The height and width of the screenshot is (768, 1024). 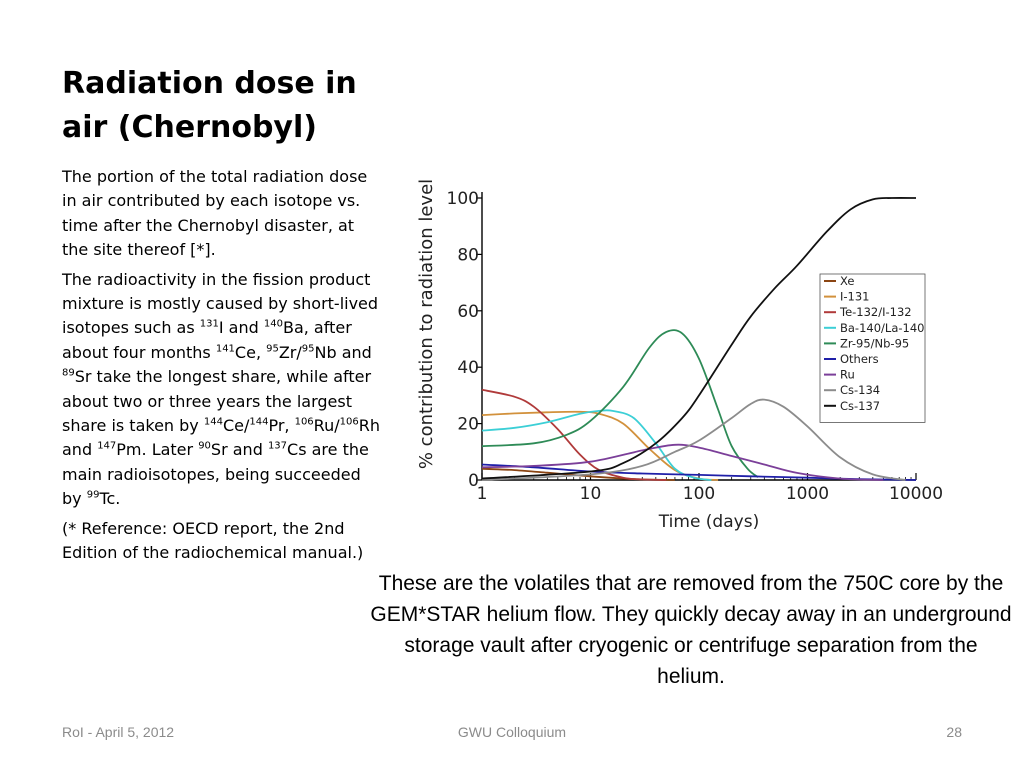 I want to click on y-tick-label: 40, so click(x=468, y=368).